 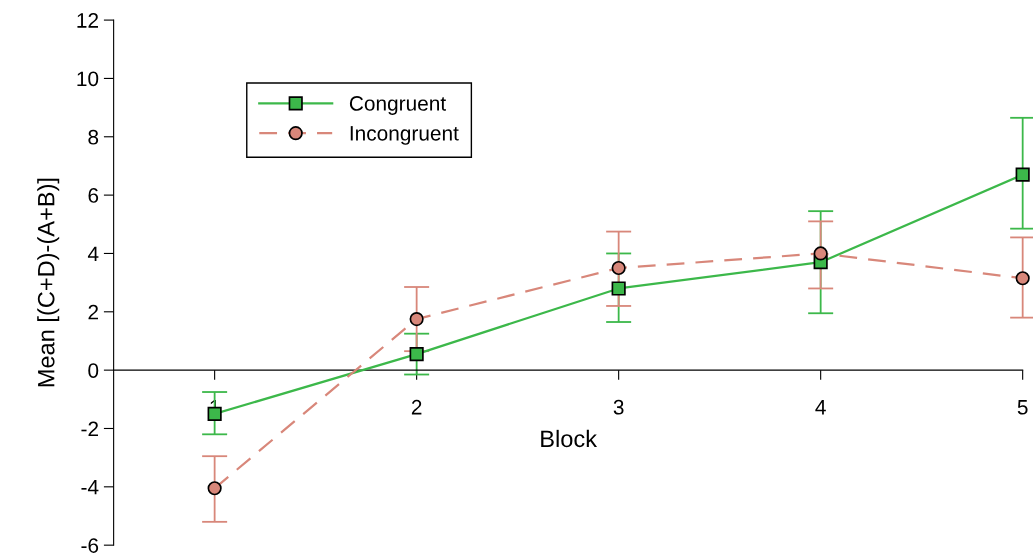 What do you see at coordinates (90, 545) in the screenshot?
I see `y-tick-label: -6` at bounding box center [90, 545].